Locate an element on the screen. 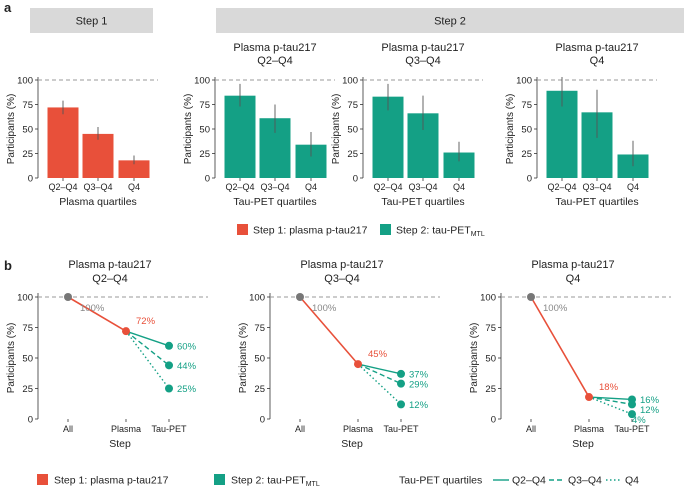 Image resolution: width=685 pixels, height=486 pixels. legend-quartiles-title: Tau-PET quartiles is located at coordinates (440, 480).